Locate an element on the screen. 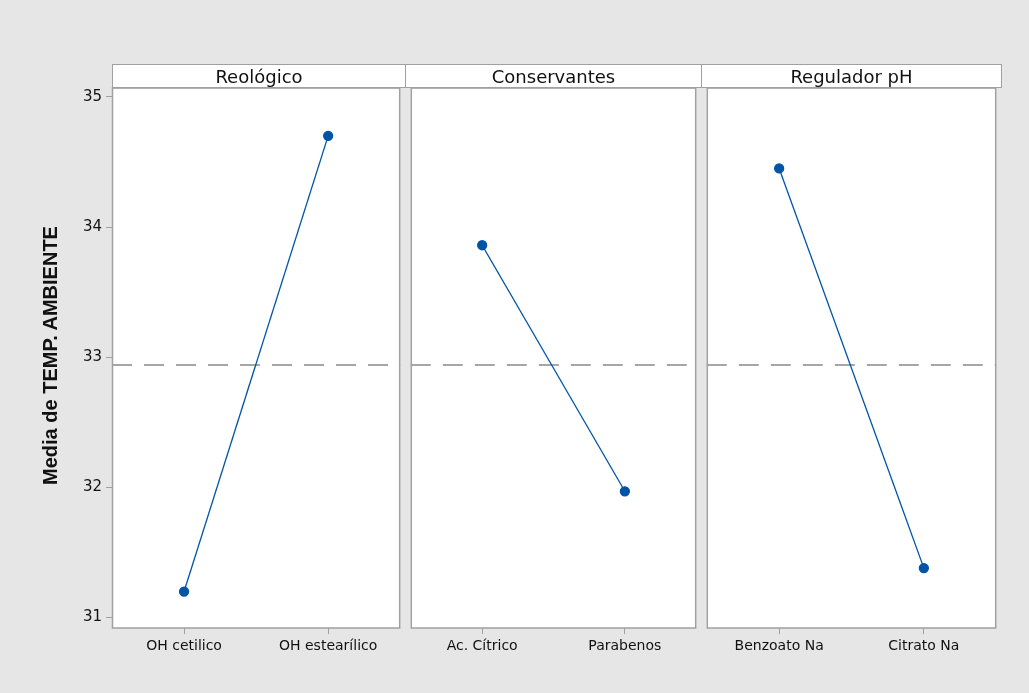 The width and height of the screenshot is (1029, 693). chart-title: Conservantes is located at coordinates (553, 76).